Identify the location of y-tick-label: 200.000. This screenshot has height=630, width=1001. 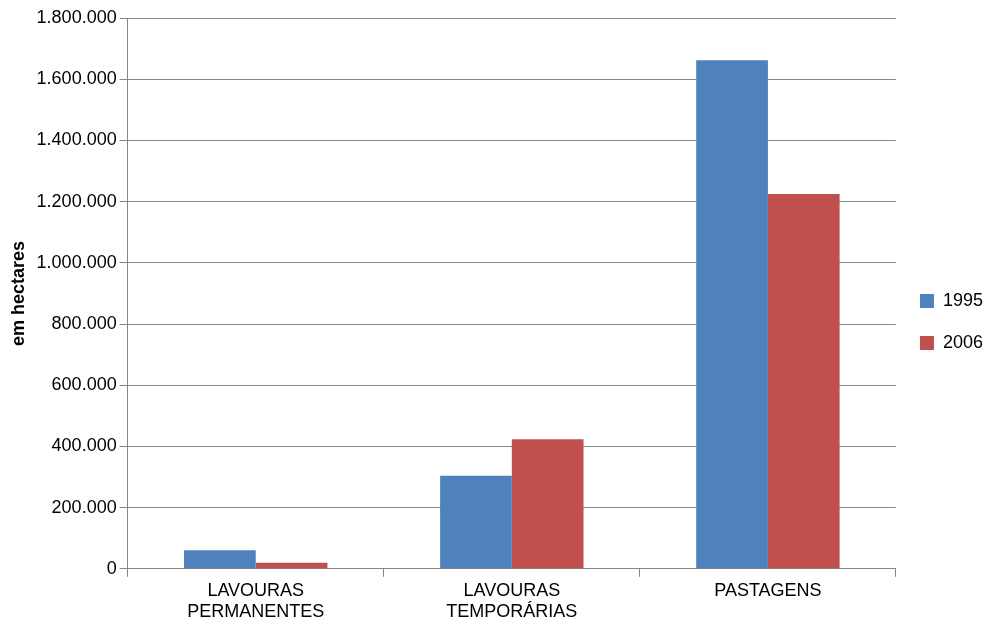
(84, 506).